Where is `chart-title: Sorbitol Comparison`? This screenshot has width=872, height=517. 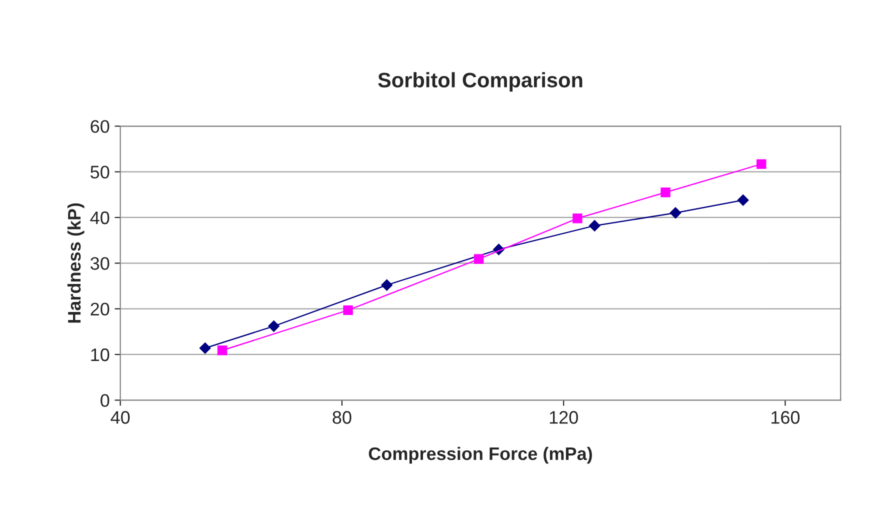 chart-title: Sorbitol Comparison is located at coordinates (480, 82).